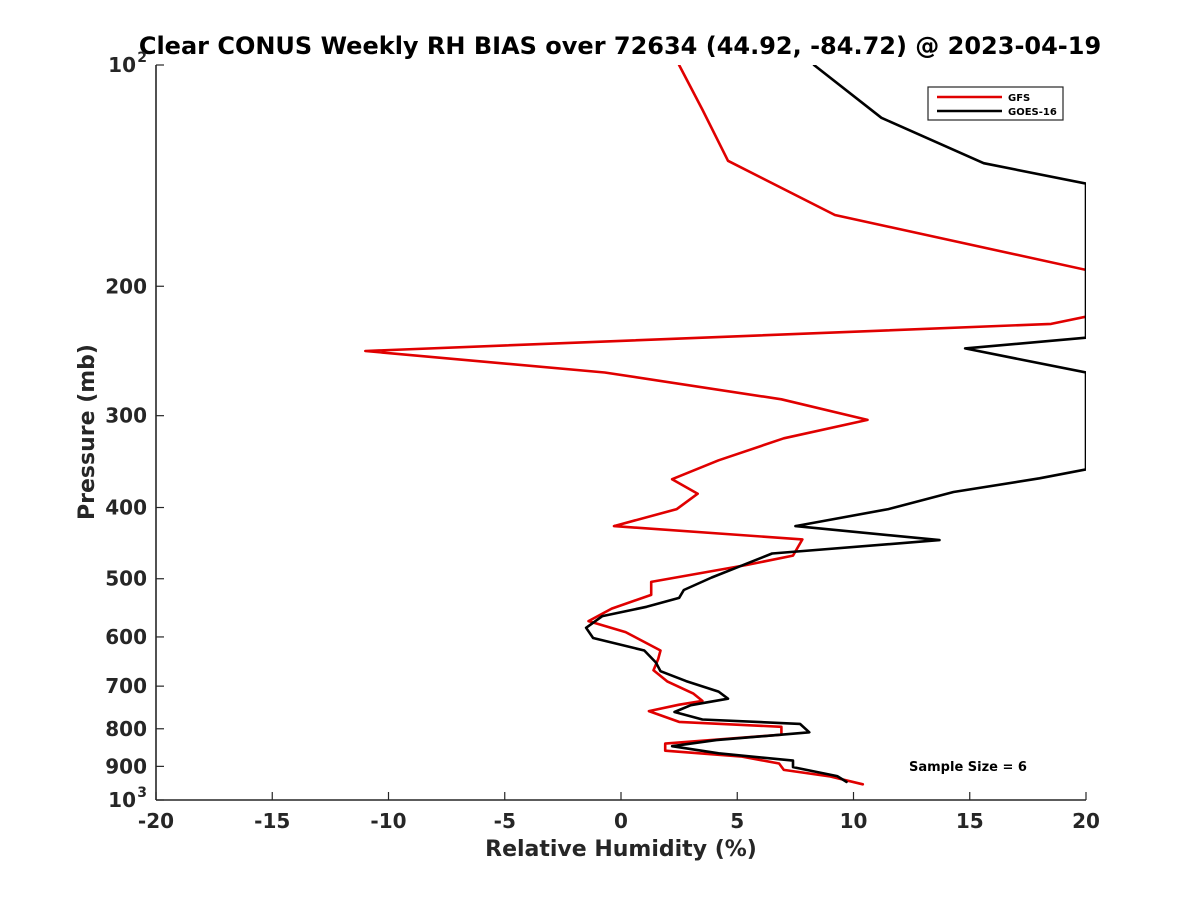  What do you see at coordinates (1019, 98) in the screenshot?
I see `legend-label: GFS` at bounding box center [1019, 98].